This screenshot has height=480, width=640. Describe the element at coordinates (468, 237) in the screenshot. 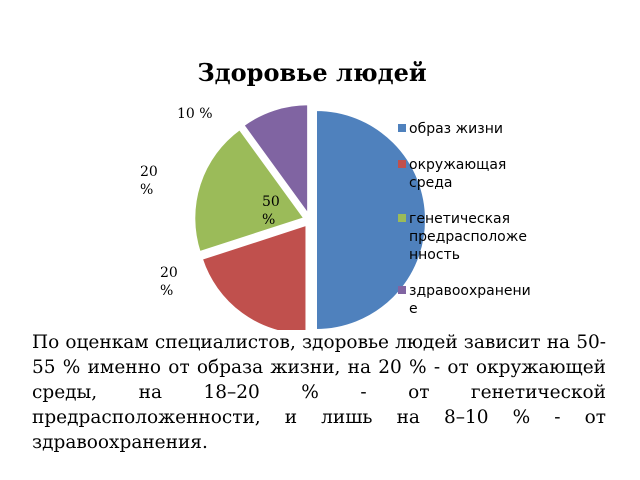

I see `legend-entry-3: генетическая предрасположе нность` at that location.